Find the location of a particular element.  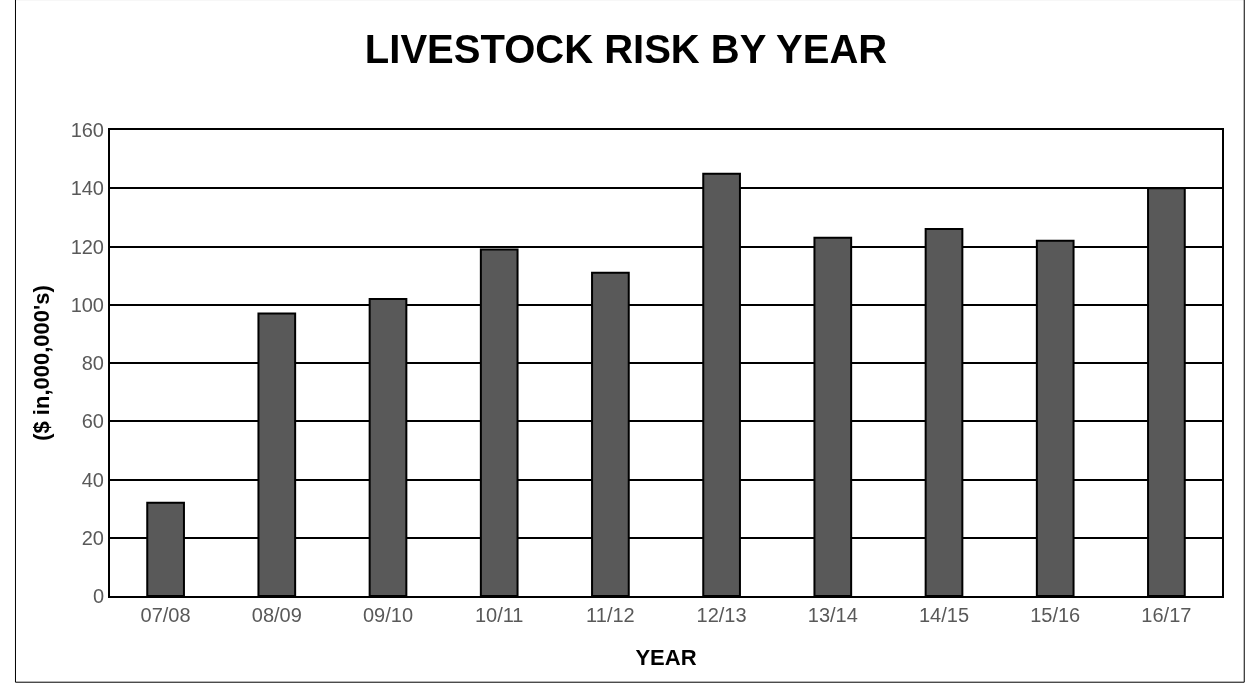

x-tick-label: 11/12 is located at coordinates (610, 615).